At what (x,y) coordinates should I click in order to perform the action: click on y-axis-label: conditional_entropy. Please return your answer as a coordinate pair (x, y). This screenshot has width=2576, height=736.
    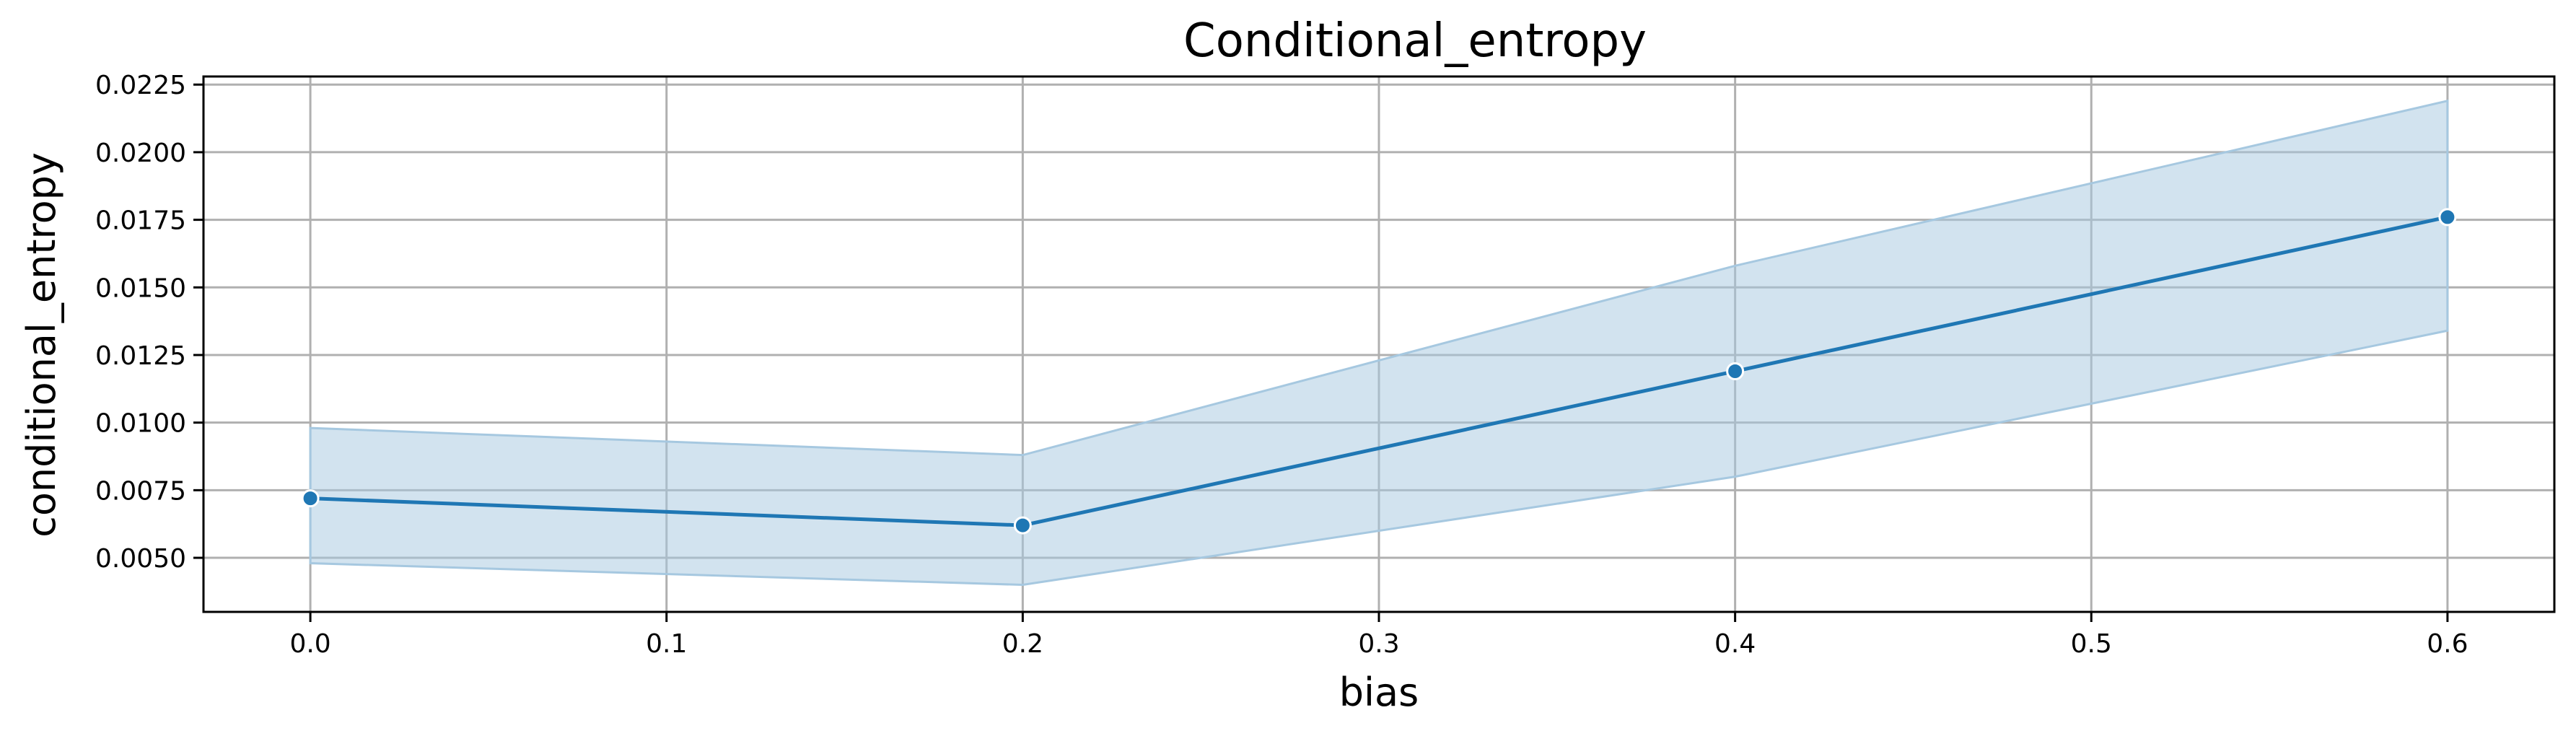
    Looking at the image, I should click on (41, 345).